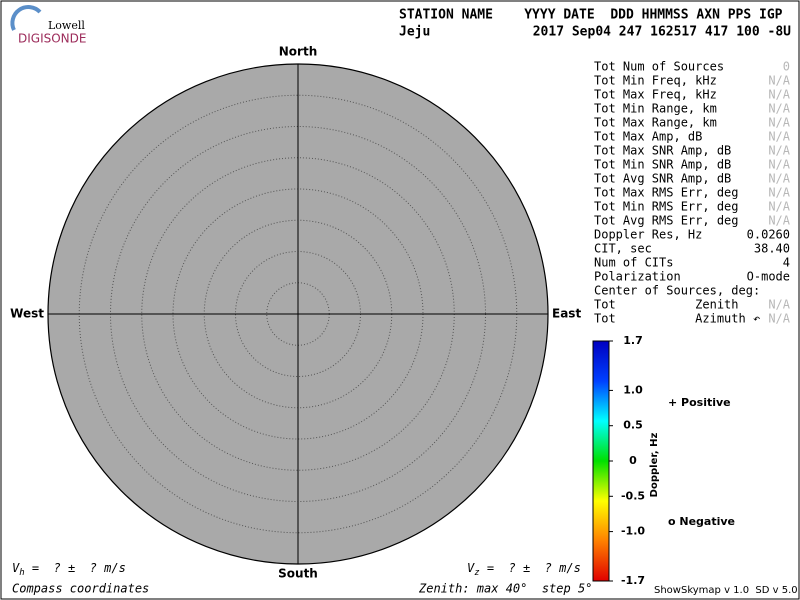 This screenshot has height=600, width=800. Describe the element at coordinates (655, 123) in the screenshot. I see `stat-label: Tot Max Range, km` at that location.